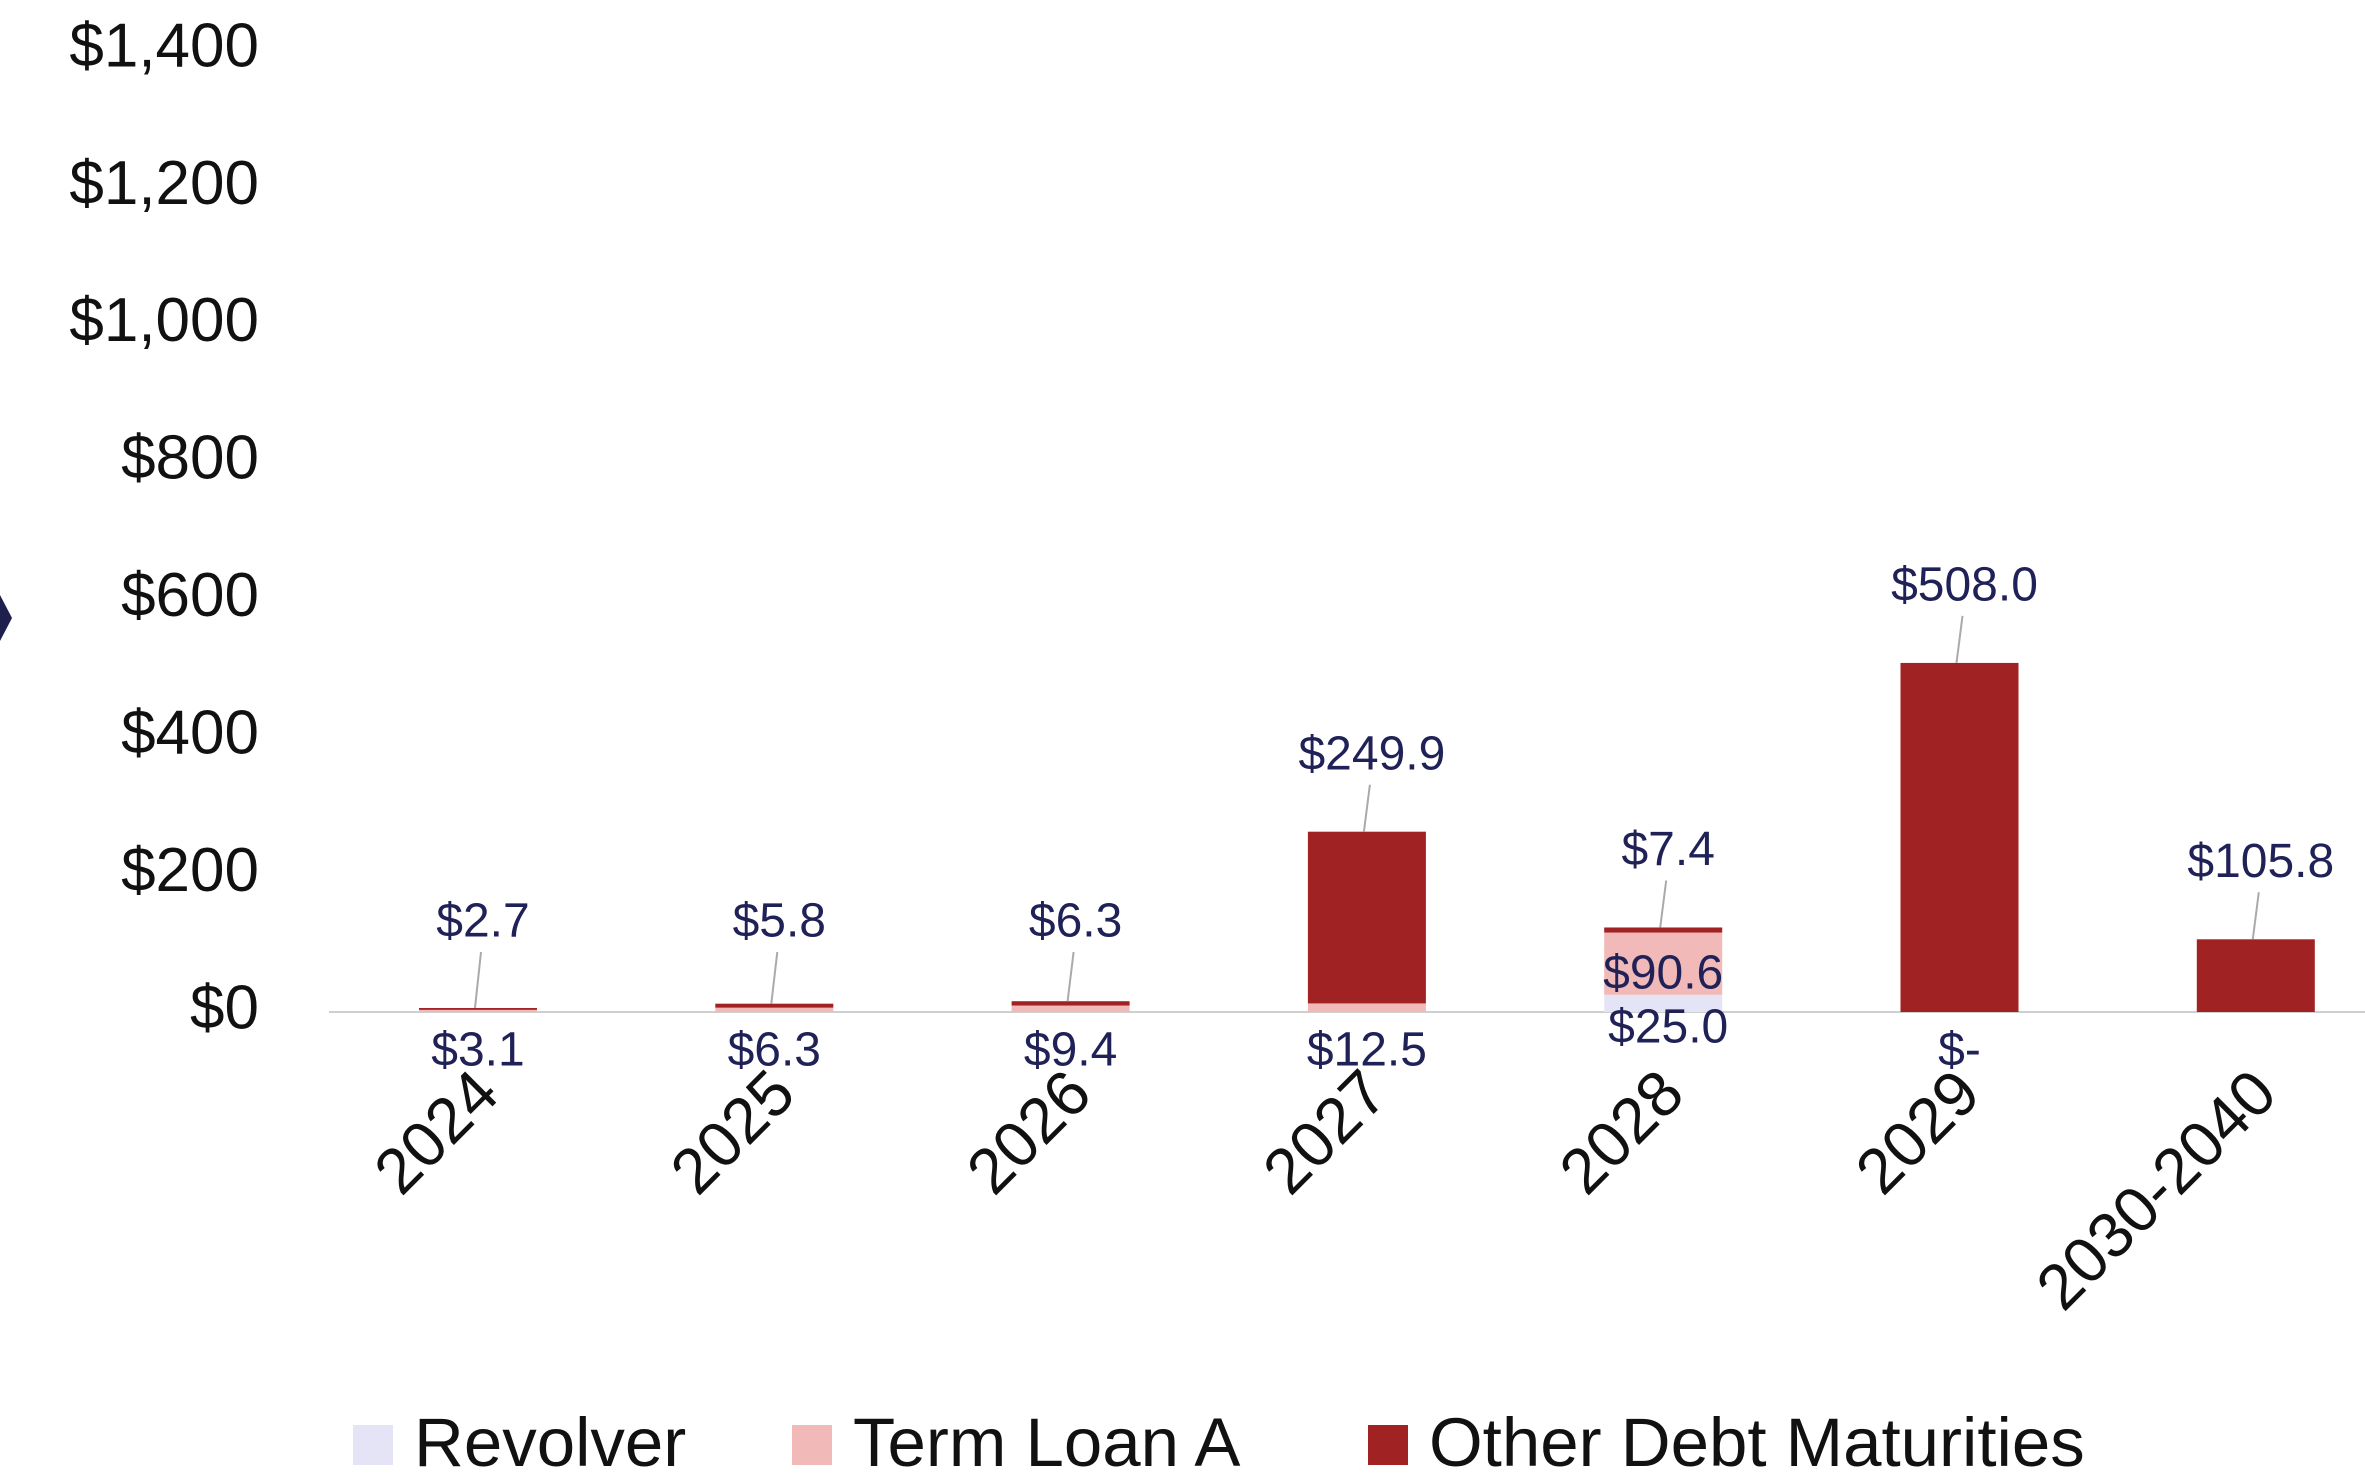  I want to click on data-label: $25.0, so click(1668, 1027).